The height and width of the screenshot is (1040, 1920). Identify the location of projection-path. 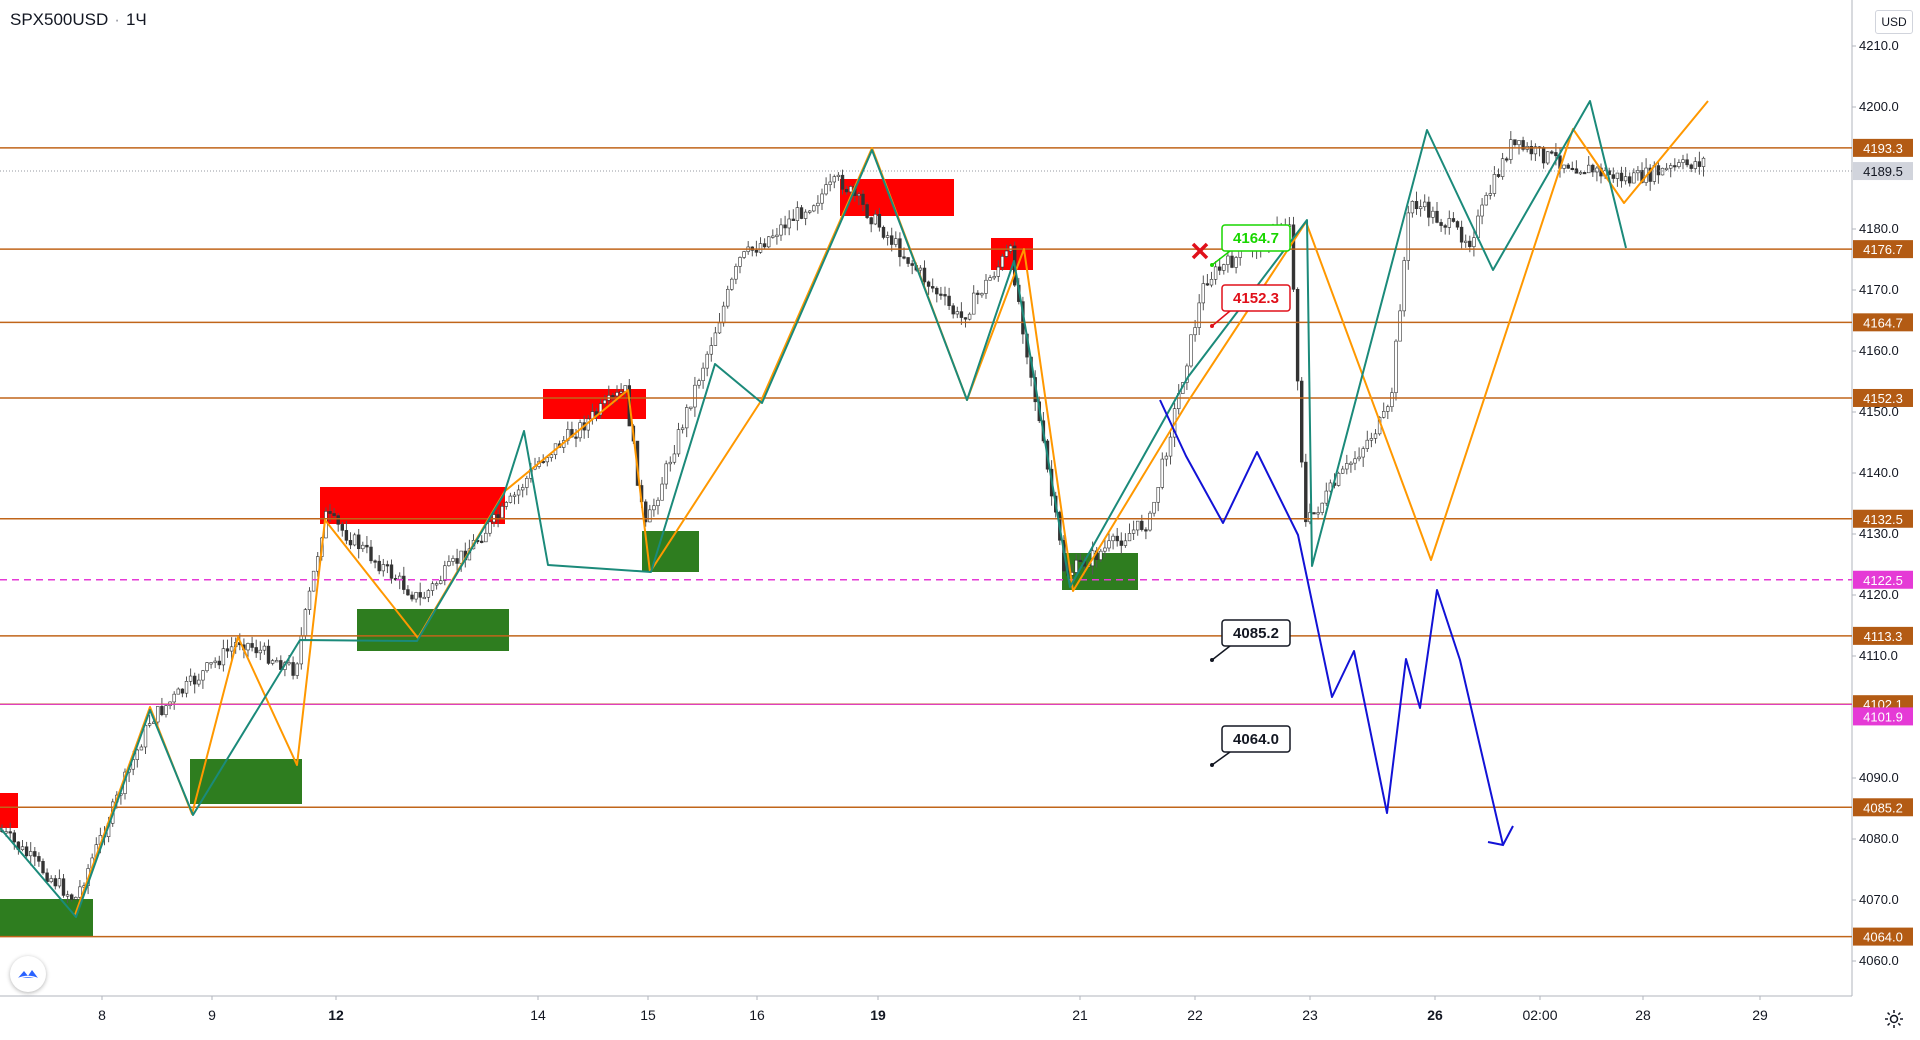
(1331, 622).